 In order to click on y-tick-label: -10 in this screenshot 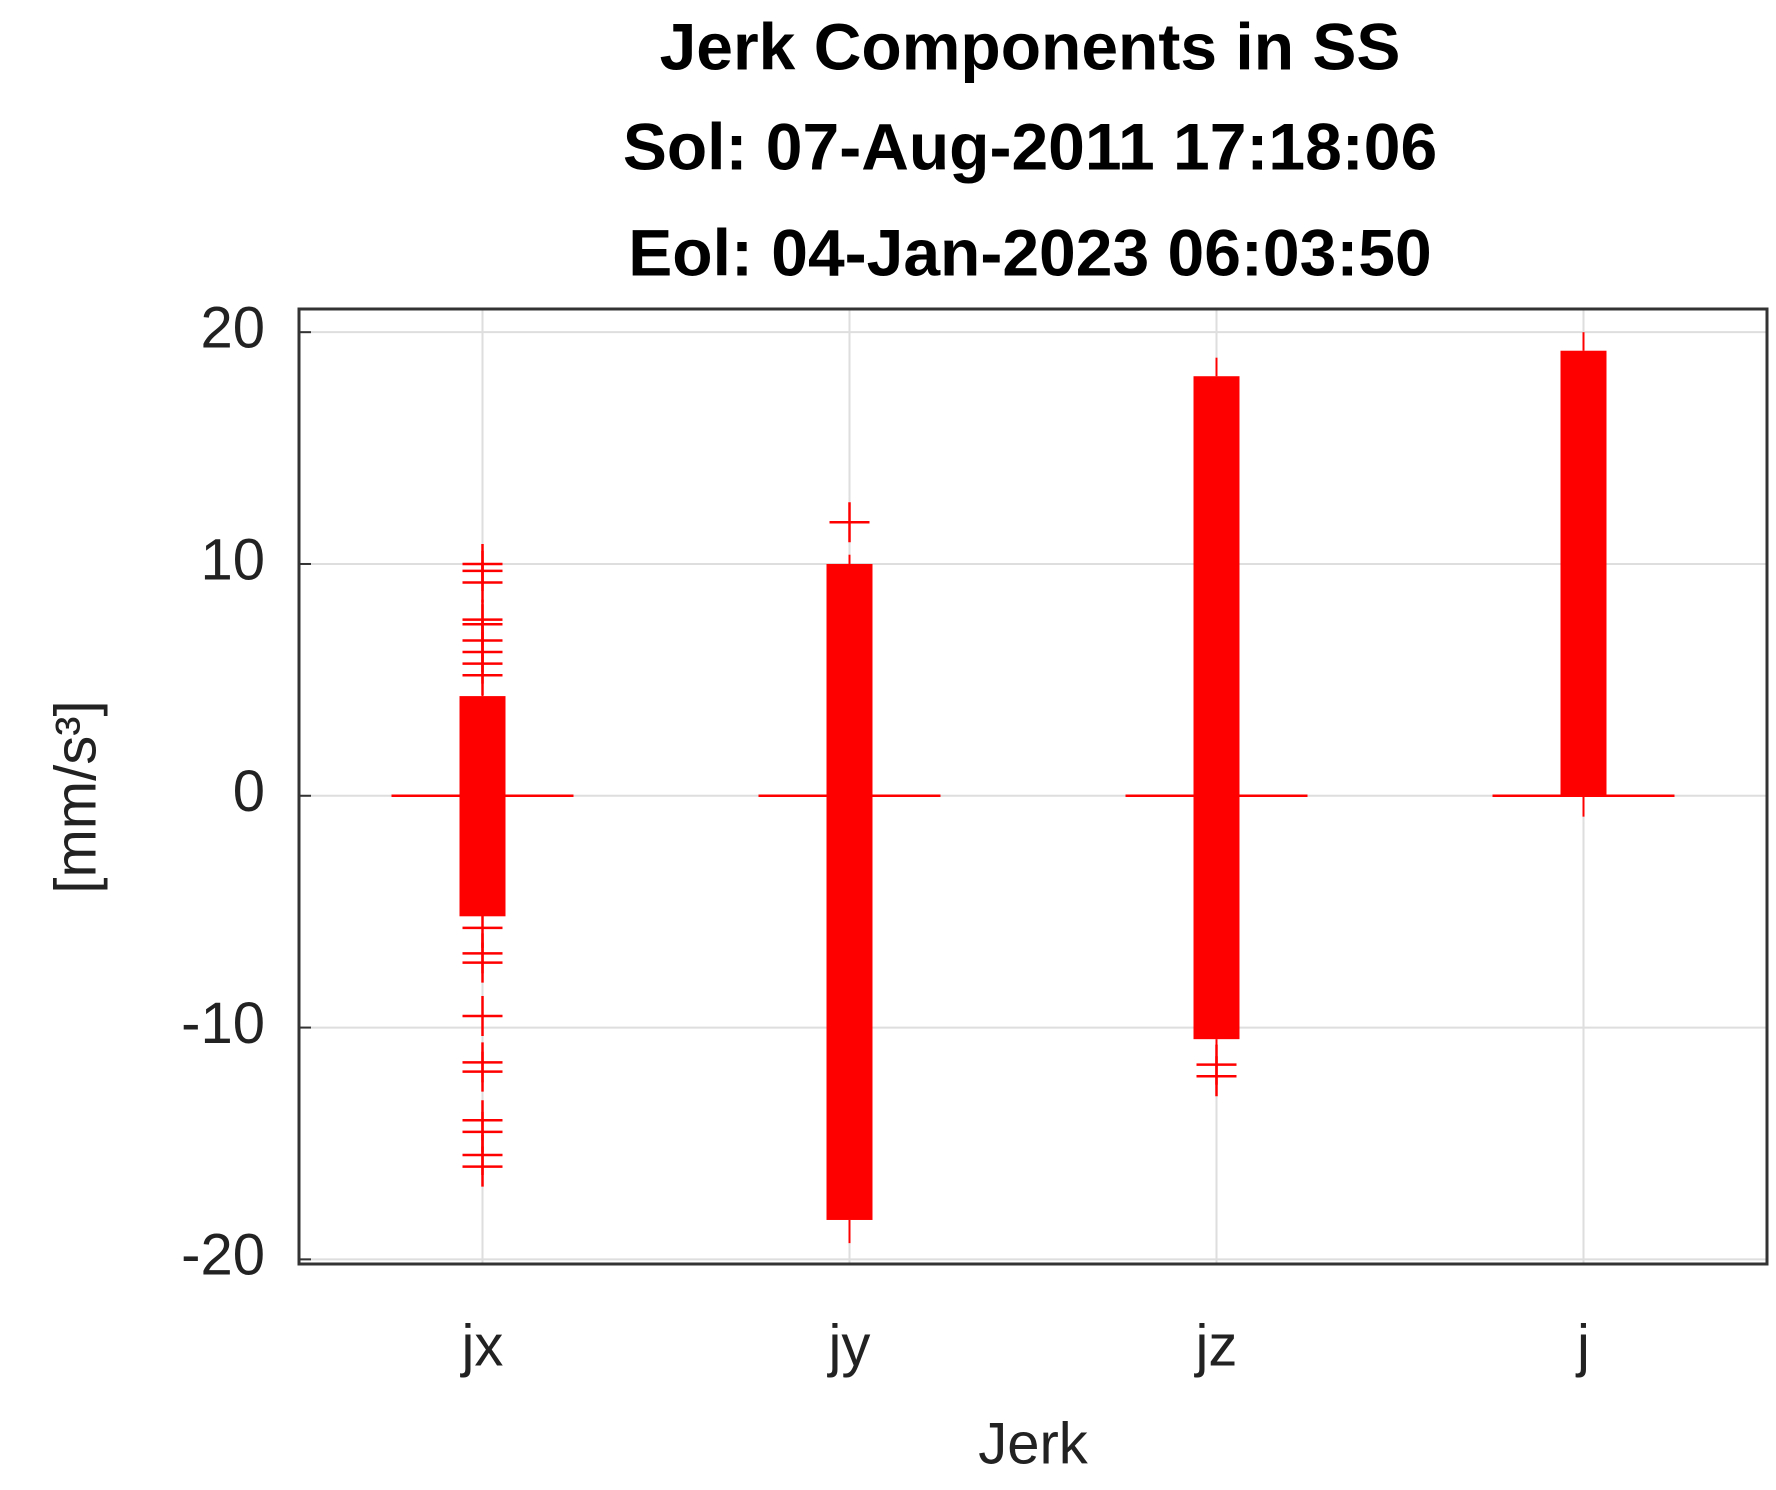, I will do `click(223, 1023)`.